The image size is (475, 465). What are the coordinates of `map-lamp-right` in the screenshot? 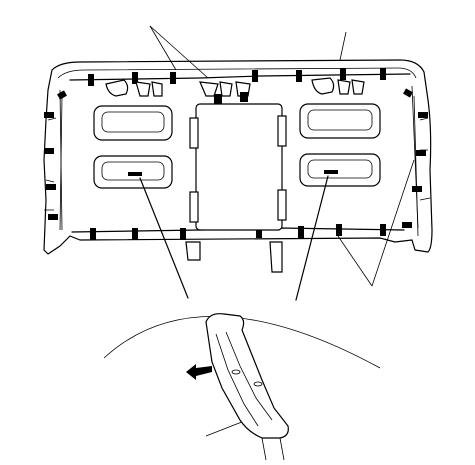 It's located at (340, 170).